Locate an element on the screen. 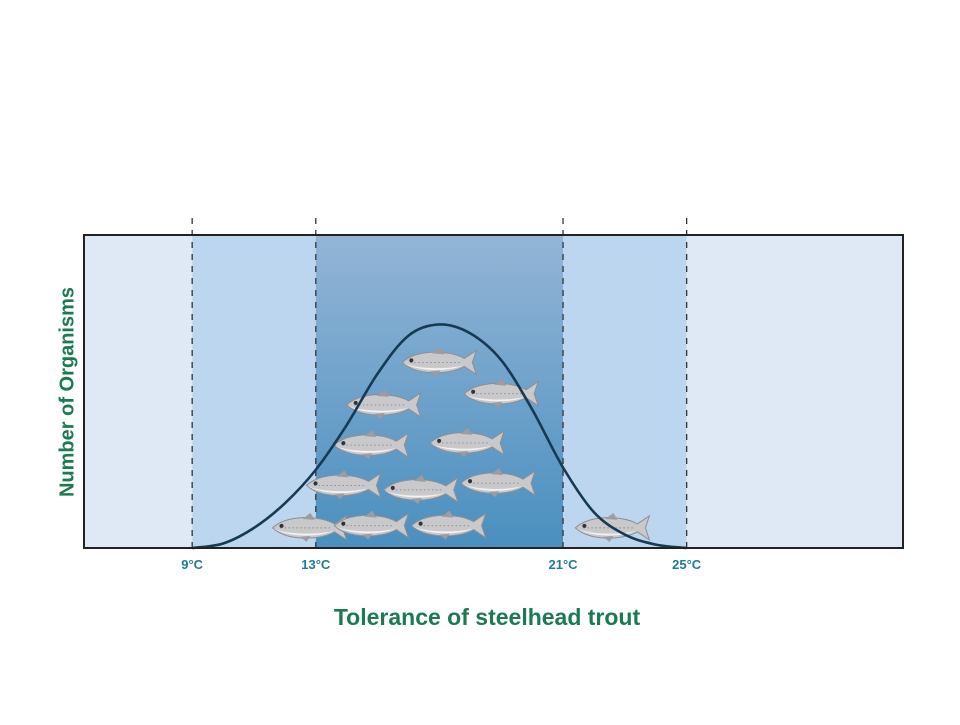  x-tick-label: 13°C is located at coordinates (316, 564).